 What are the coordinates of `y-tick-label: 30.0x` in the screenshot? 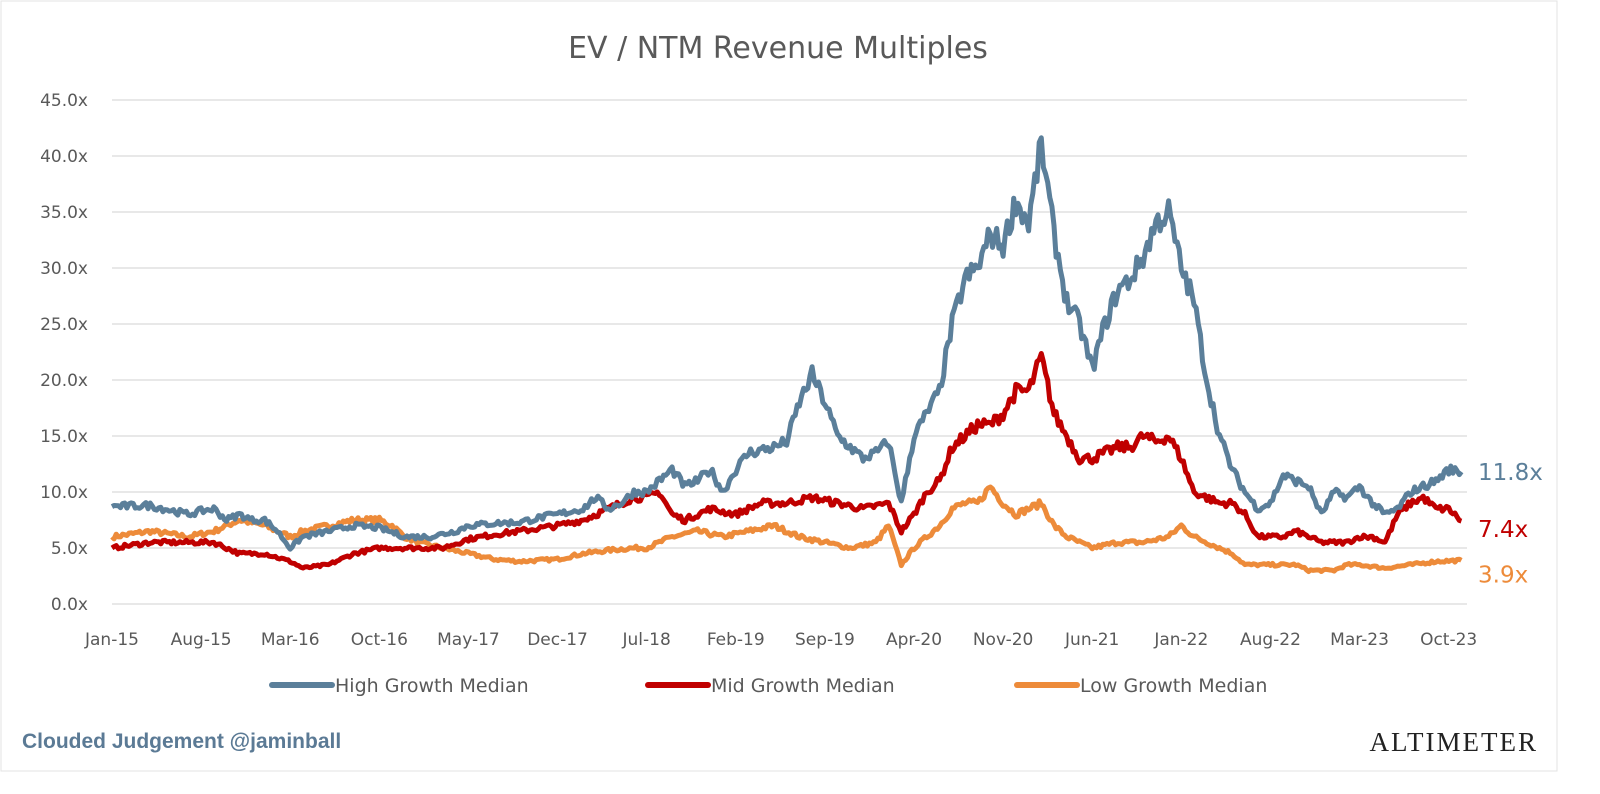 It's located at (64, 269).